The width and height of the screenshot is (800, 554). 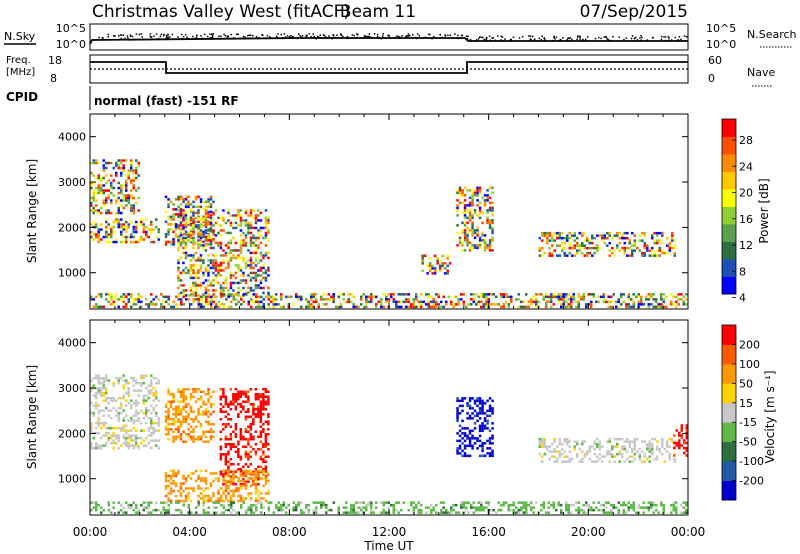 What do you see at coordinates (746, 245) in the screenshot?
I see `power-colorbar-tick: 12` at bounding box center [746, 245].